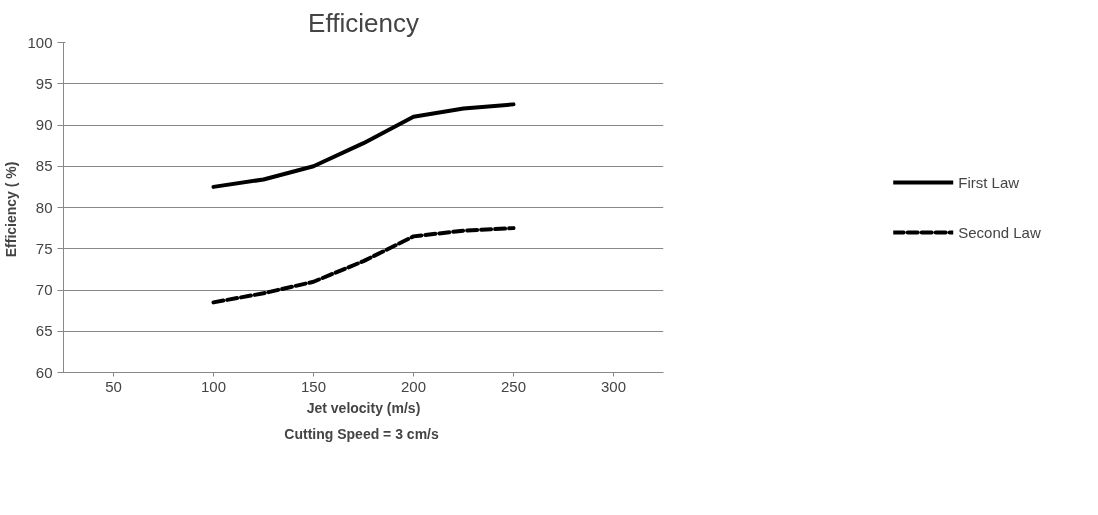  I want to click on x-tick-label: 300, so click(613, 386).